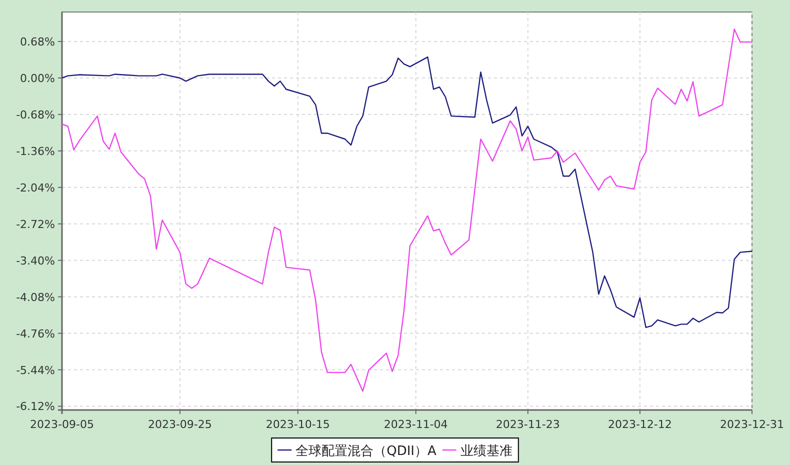  What do you see at coordinates (35, 151) in the screenshot?
I see `y-tick-label: -1.36%` at bounding box center [35, 151].